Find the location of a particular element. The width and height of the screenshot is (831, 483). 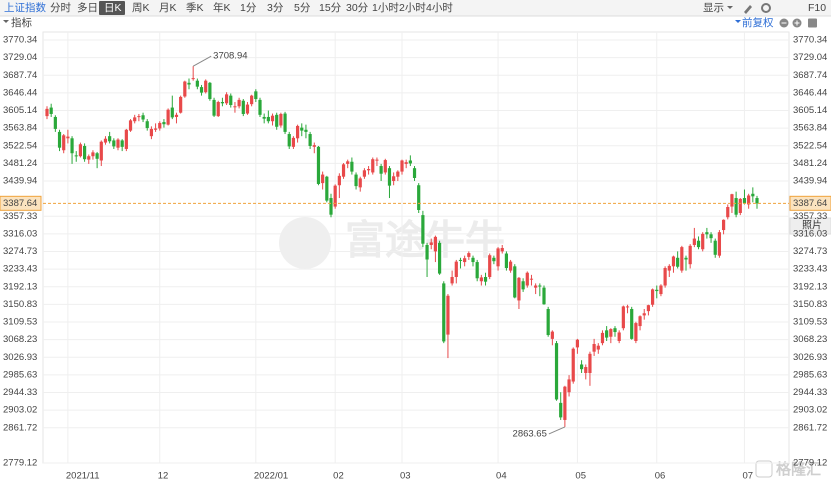

tab: 日K is located at coordinates (113, 8).